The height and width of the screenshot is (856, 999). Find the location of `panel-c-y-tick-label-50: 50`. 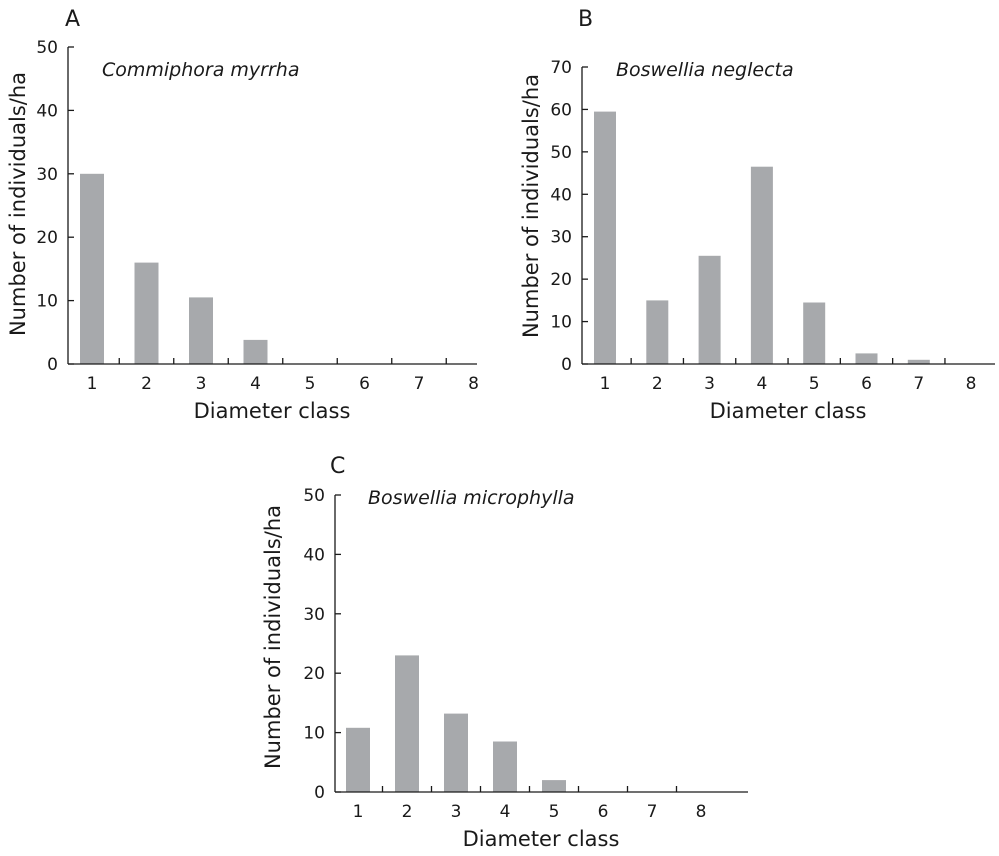

panel-c-y-tick-label-50: 50 is located at coordinates (314, 496).